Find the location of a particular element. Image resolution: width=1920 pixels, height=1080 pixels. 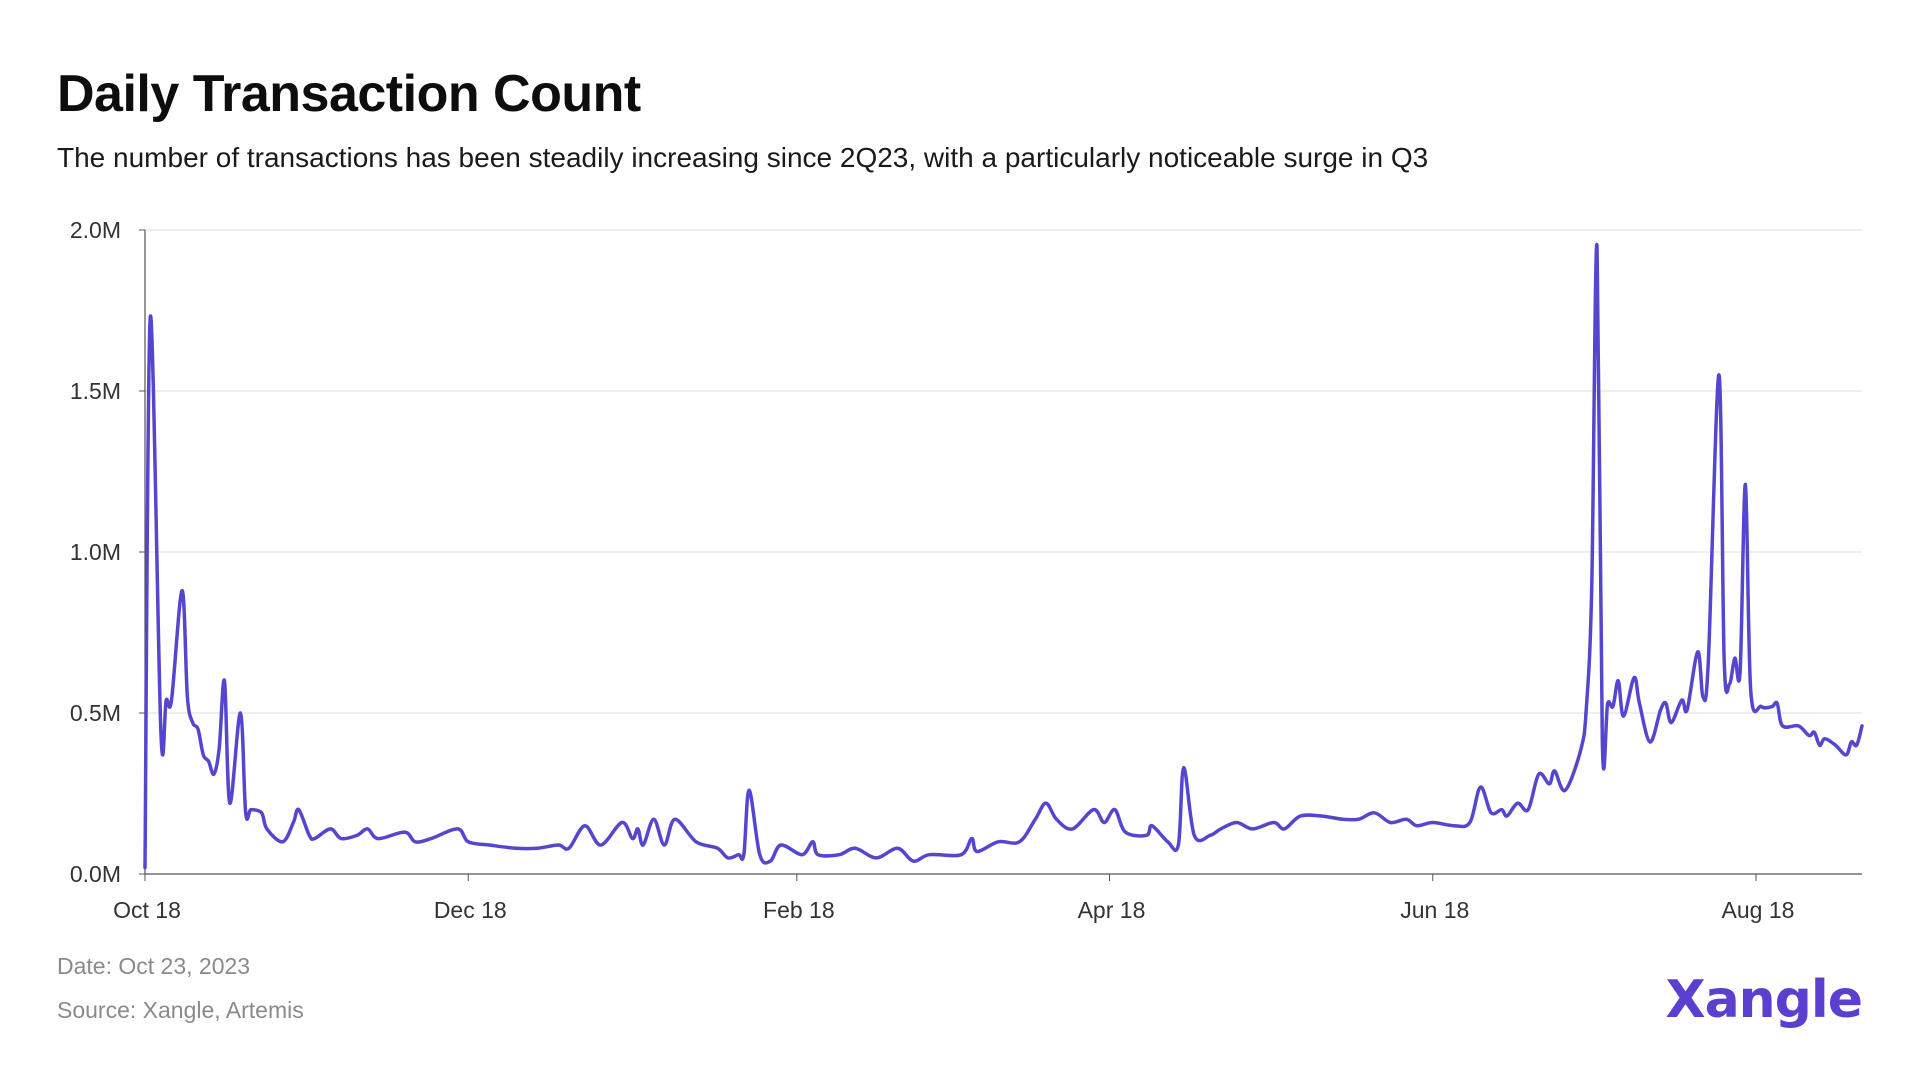

x-tick-label: Jun 18 is located at coordinates (1434, 910).